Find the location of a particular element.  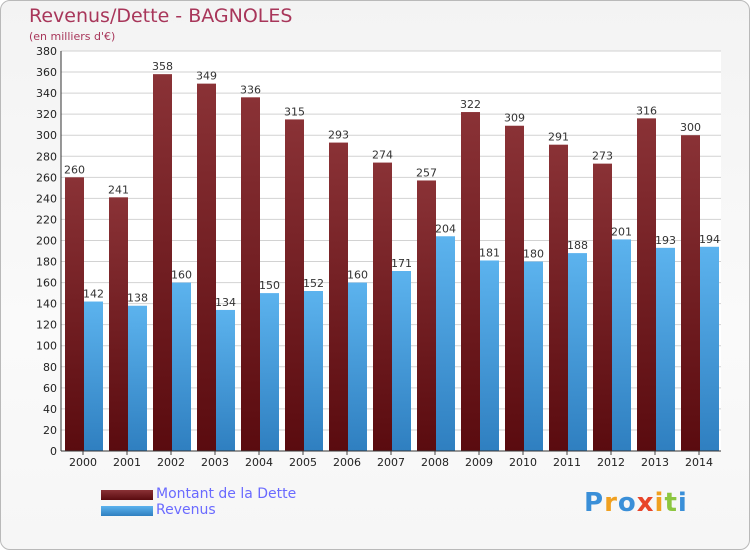

y-tick-label: 240 is located at coordinates (46, 198).